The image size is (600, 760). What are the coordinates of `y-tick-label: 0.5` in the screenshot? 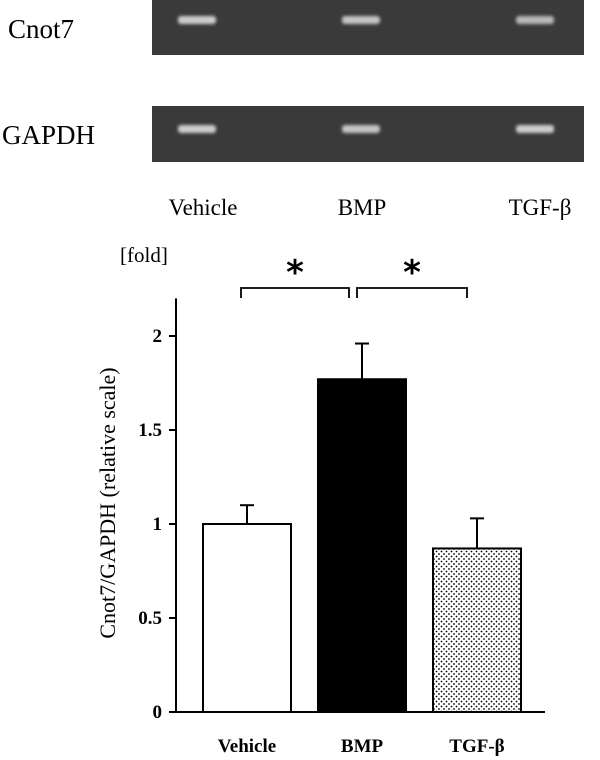 It's located at (150, 618).